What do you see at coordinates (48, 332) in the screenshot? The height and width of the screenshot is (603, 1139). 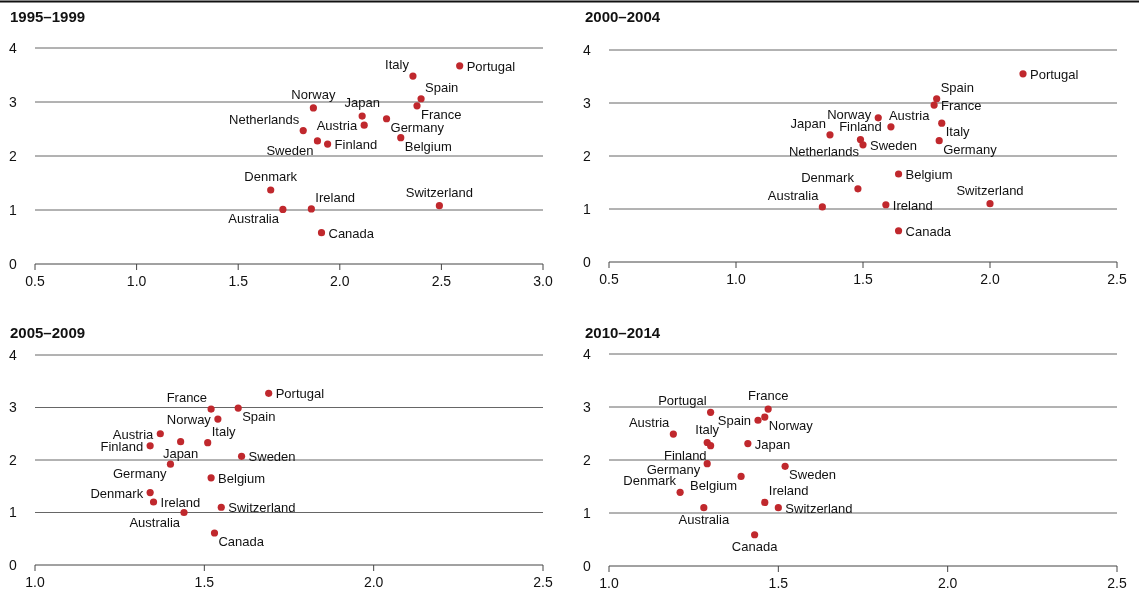 I see `chart-title: 2005–2009` at bounding box center [48, 332].